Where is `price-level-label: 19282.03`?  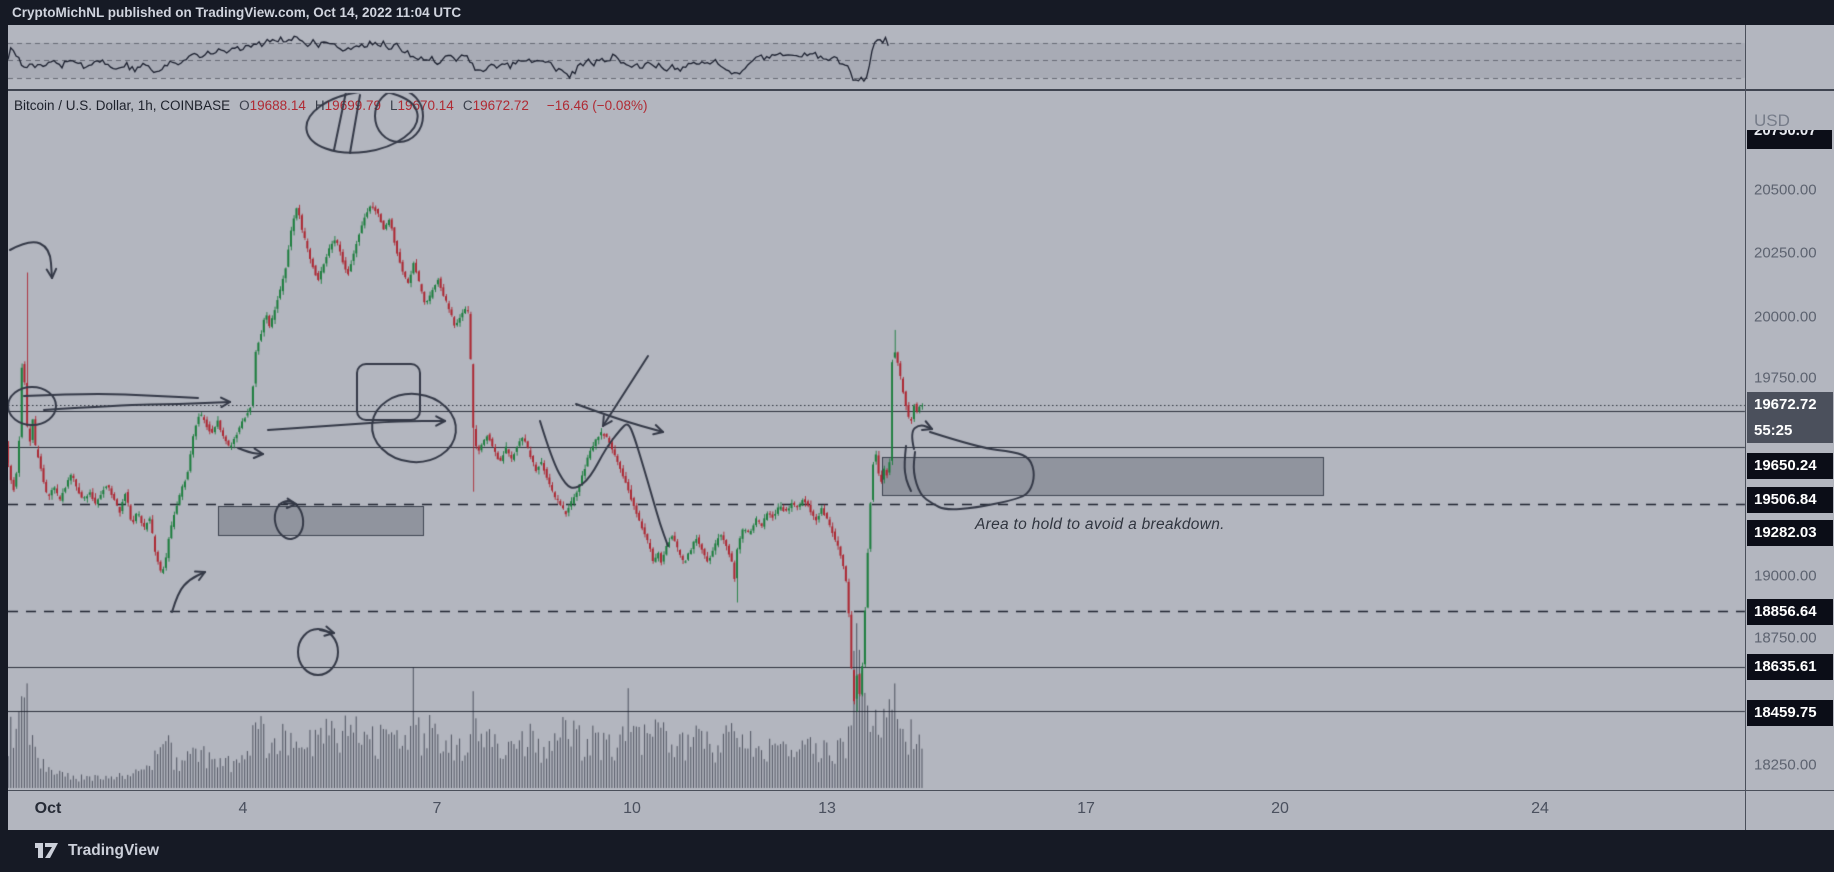
price-level-label: 19282.03 is located at coordinates (1790, 533).